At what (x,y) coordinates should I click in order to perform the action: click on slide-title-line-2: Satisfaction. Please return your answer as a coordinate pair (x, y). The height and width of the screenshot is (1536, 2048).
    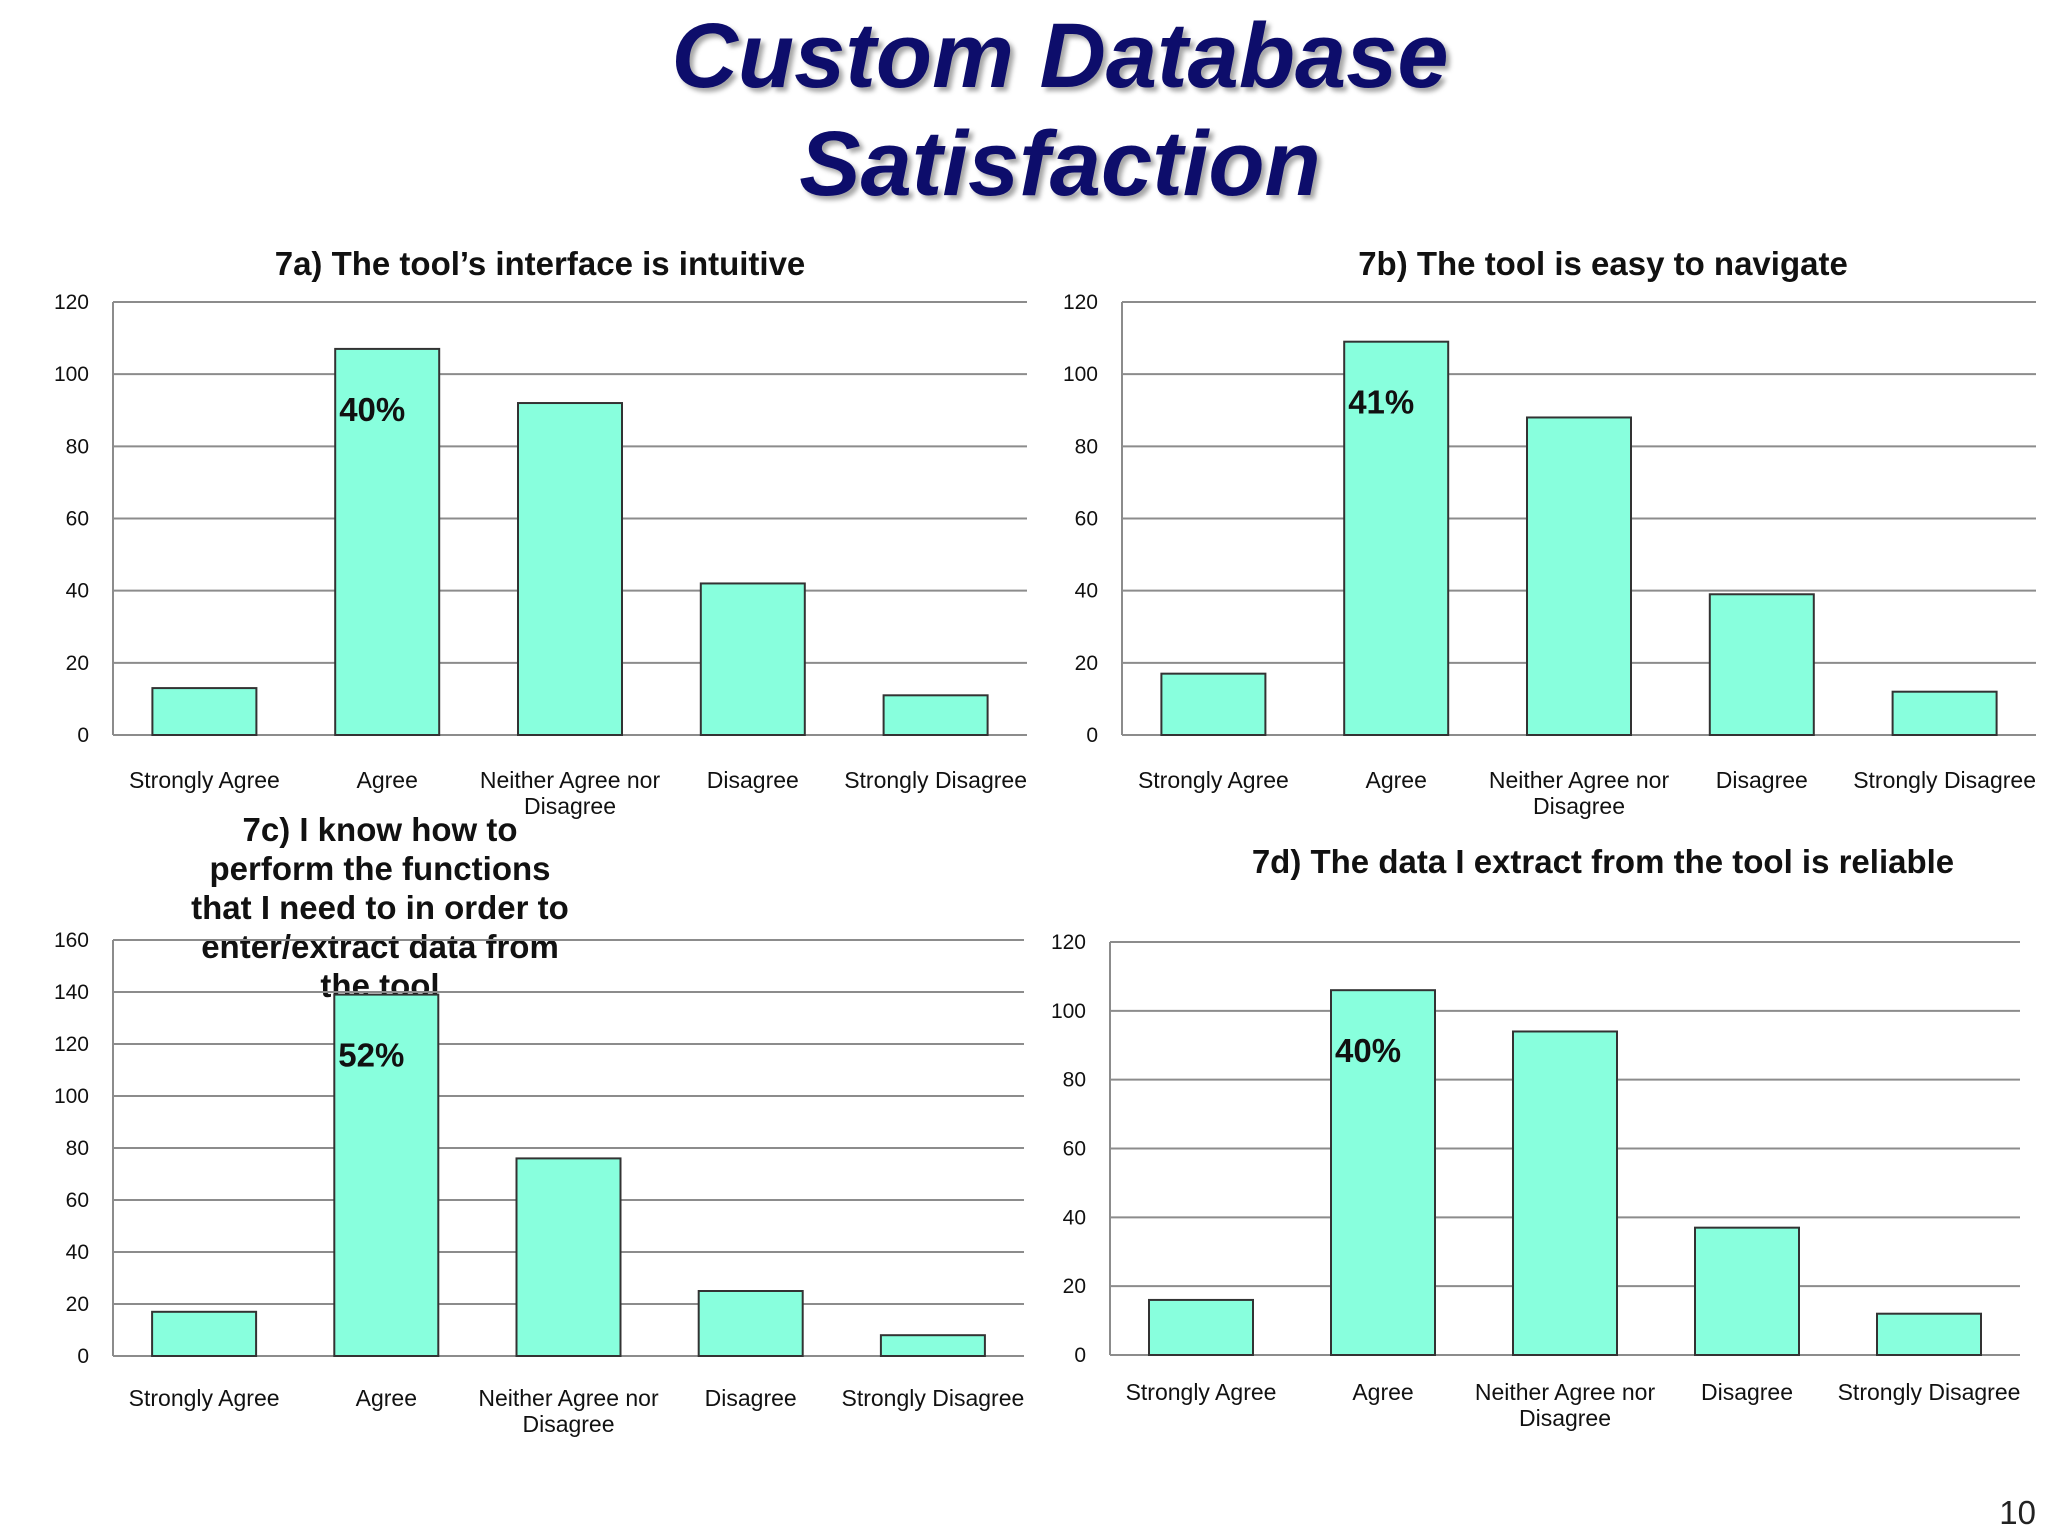
    Looking at the image, I should click on (1060, 164).